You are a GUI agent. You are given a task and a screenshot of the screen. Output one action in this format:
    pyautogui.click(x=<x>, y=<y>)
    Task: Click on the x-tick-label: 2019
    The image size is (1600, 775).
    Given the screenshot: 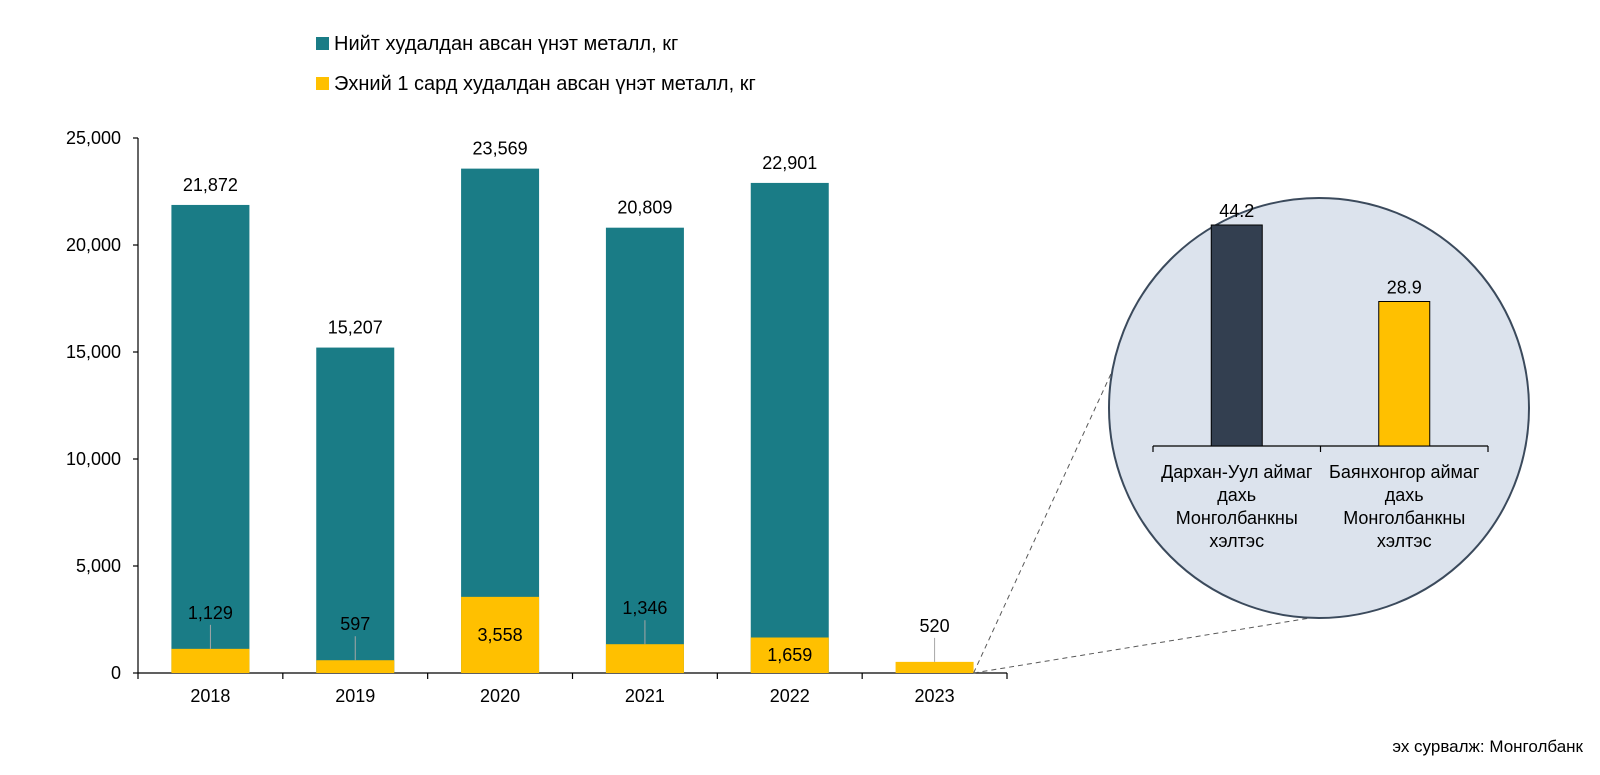 What is the action you would take?
    pyautogui.click(x=355, y=696)
    